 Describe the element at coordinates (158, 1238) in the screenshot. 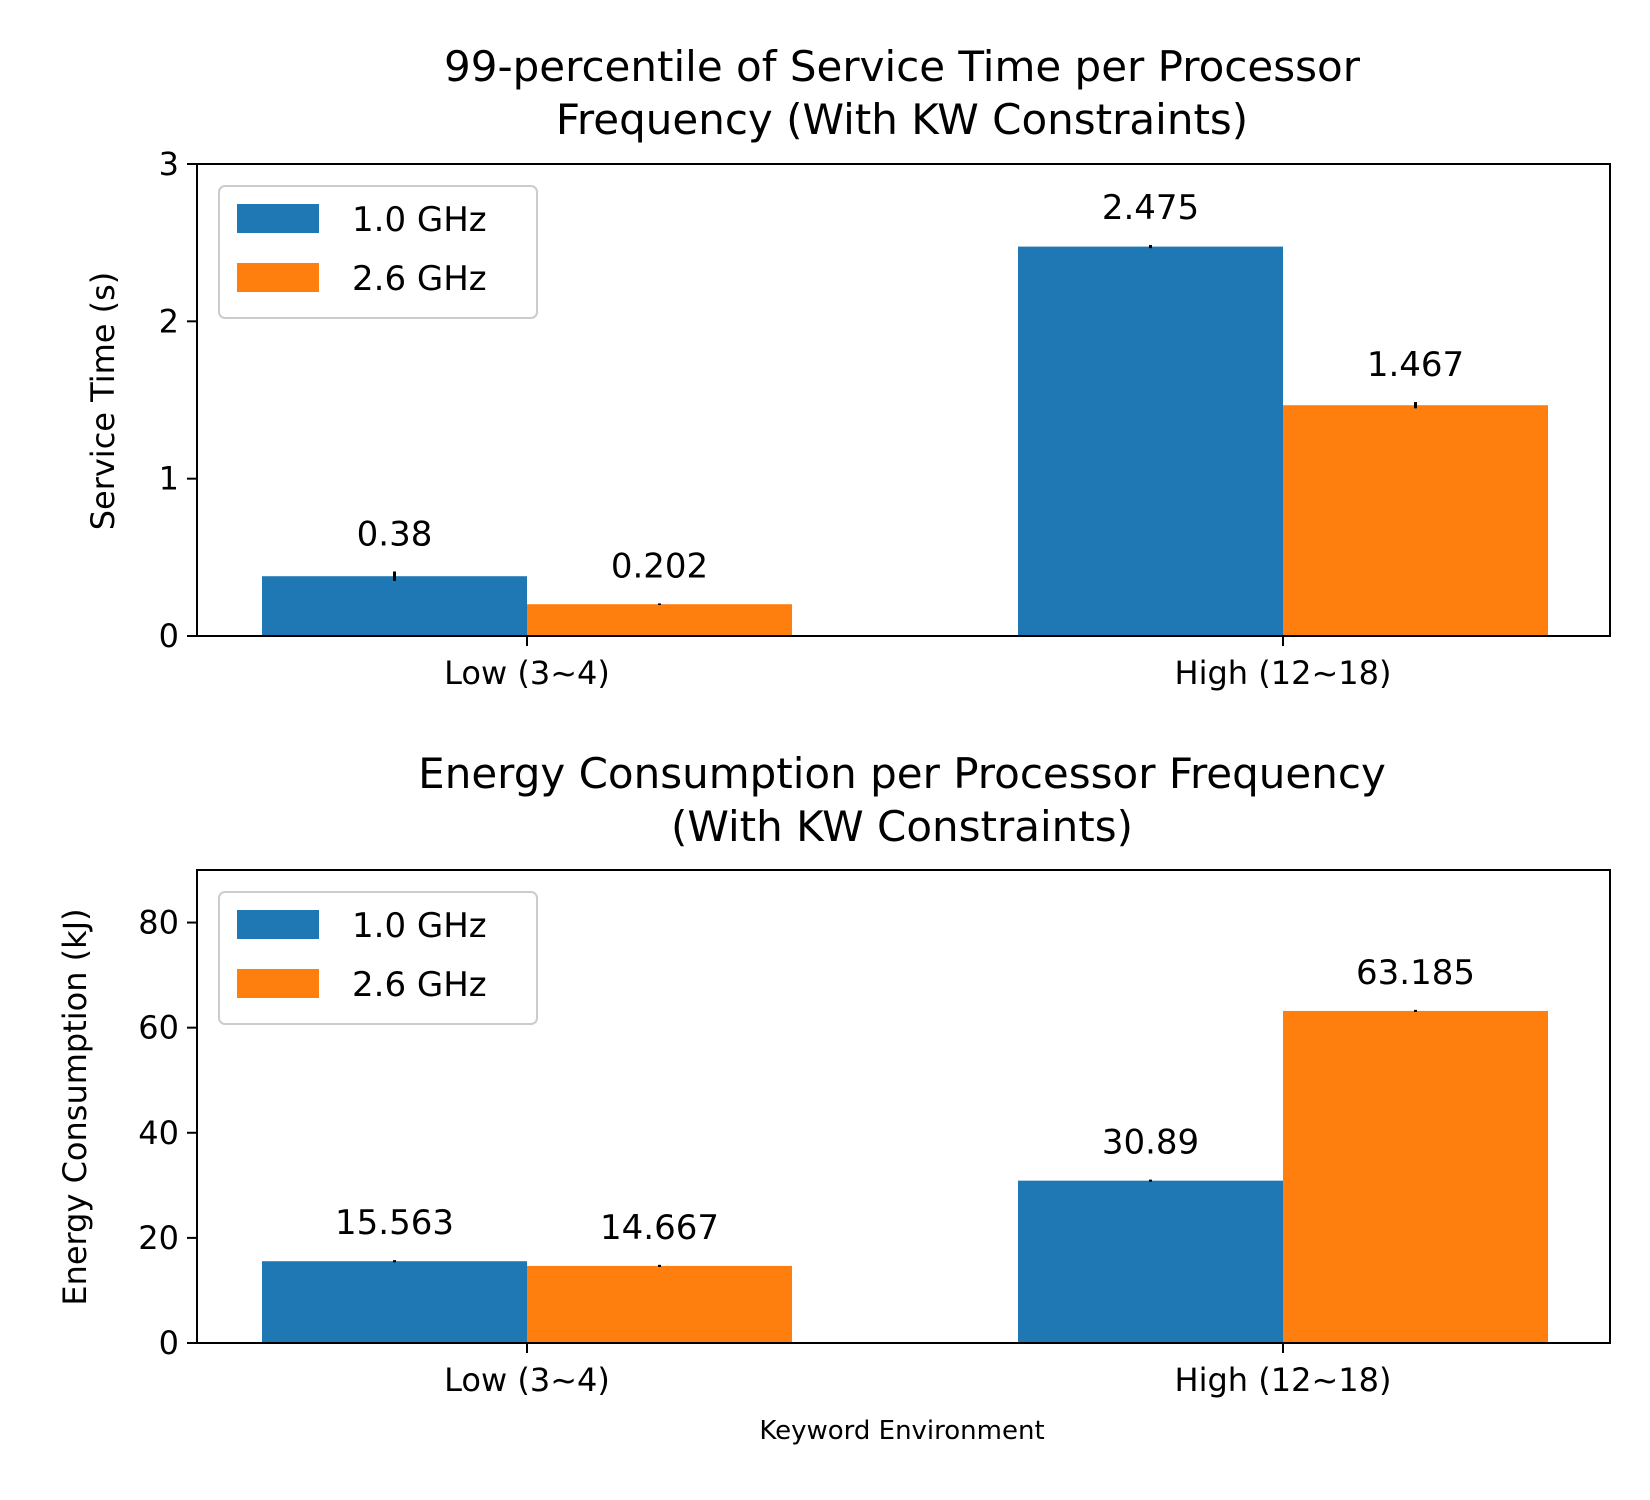

I see `y-tick-label: 20` at that location.